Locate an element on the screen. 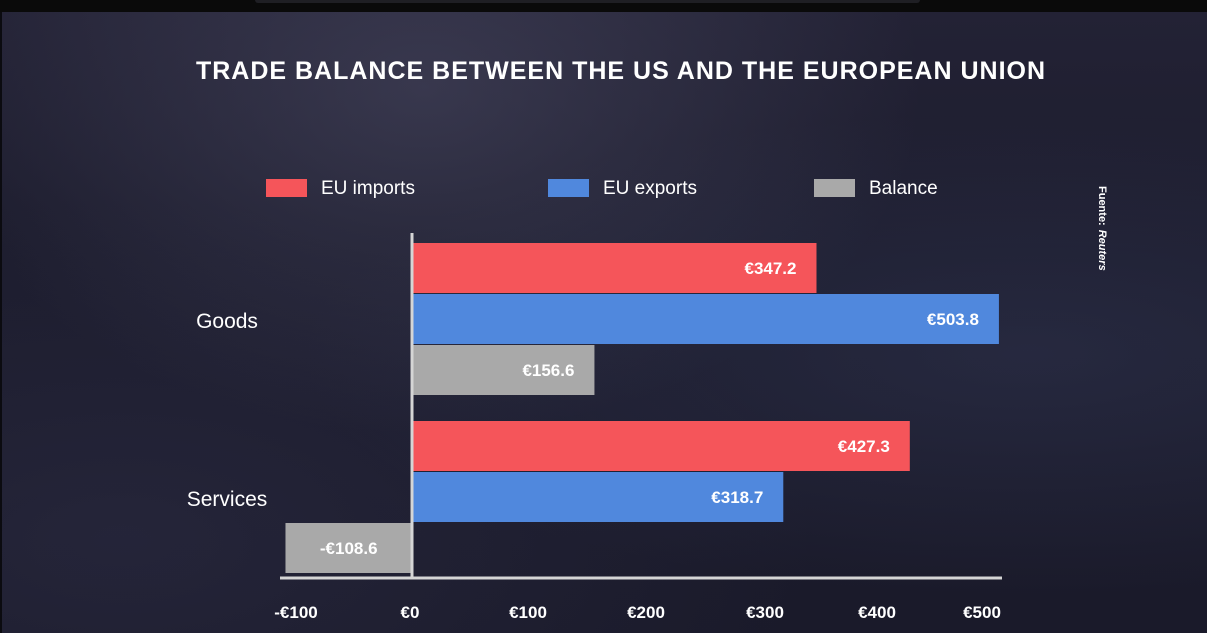 The height and width of the screenshot is (633, 1207). x-tick-labels: -€100 €0 €100 €200 €300 €400 €500 is located at coordinates (637, 612).